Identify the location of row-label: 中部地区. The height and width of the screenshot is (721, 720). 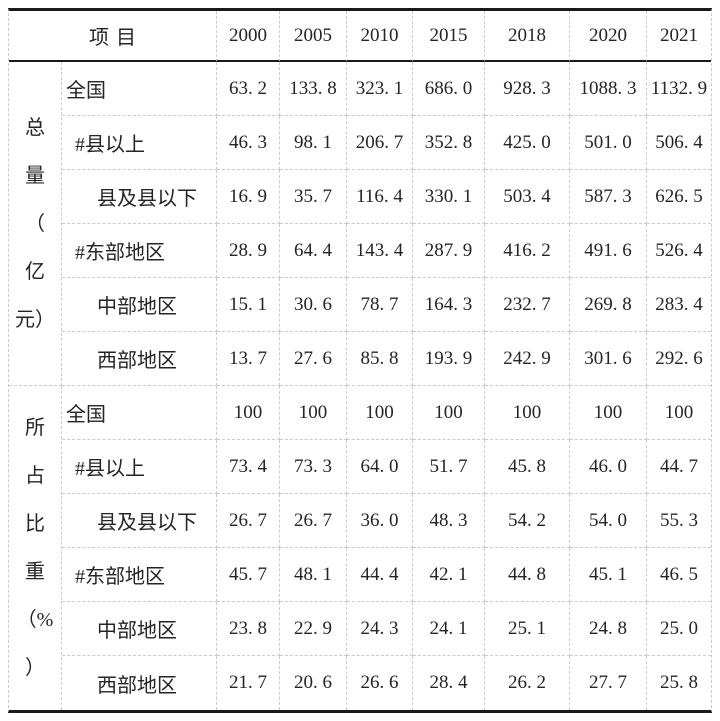
(139, 629).